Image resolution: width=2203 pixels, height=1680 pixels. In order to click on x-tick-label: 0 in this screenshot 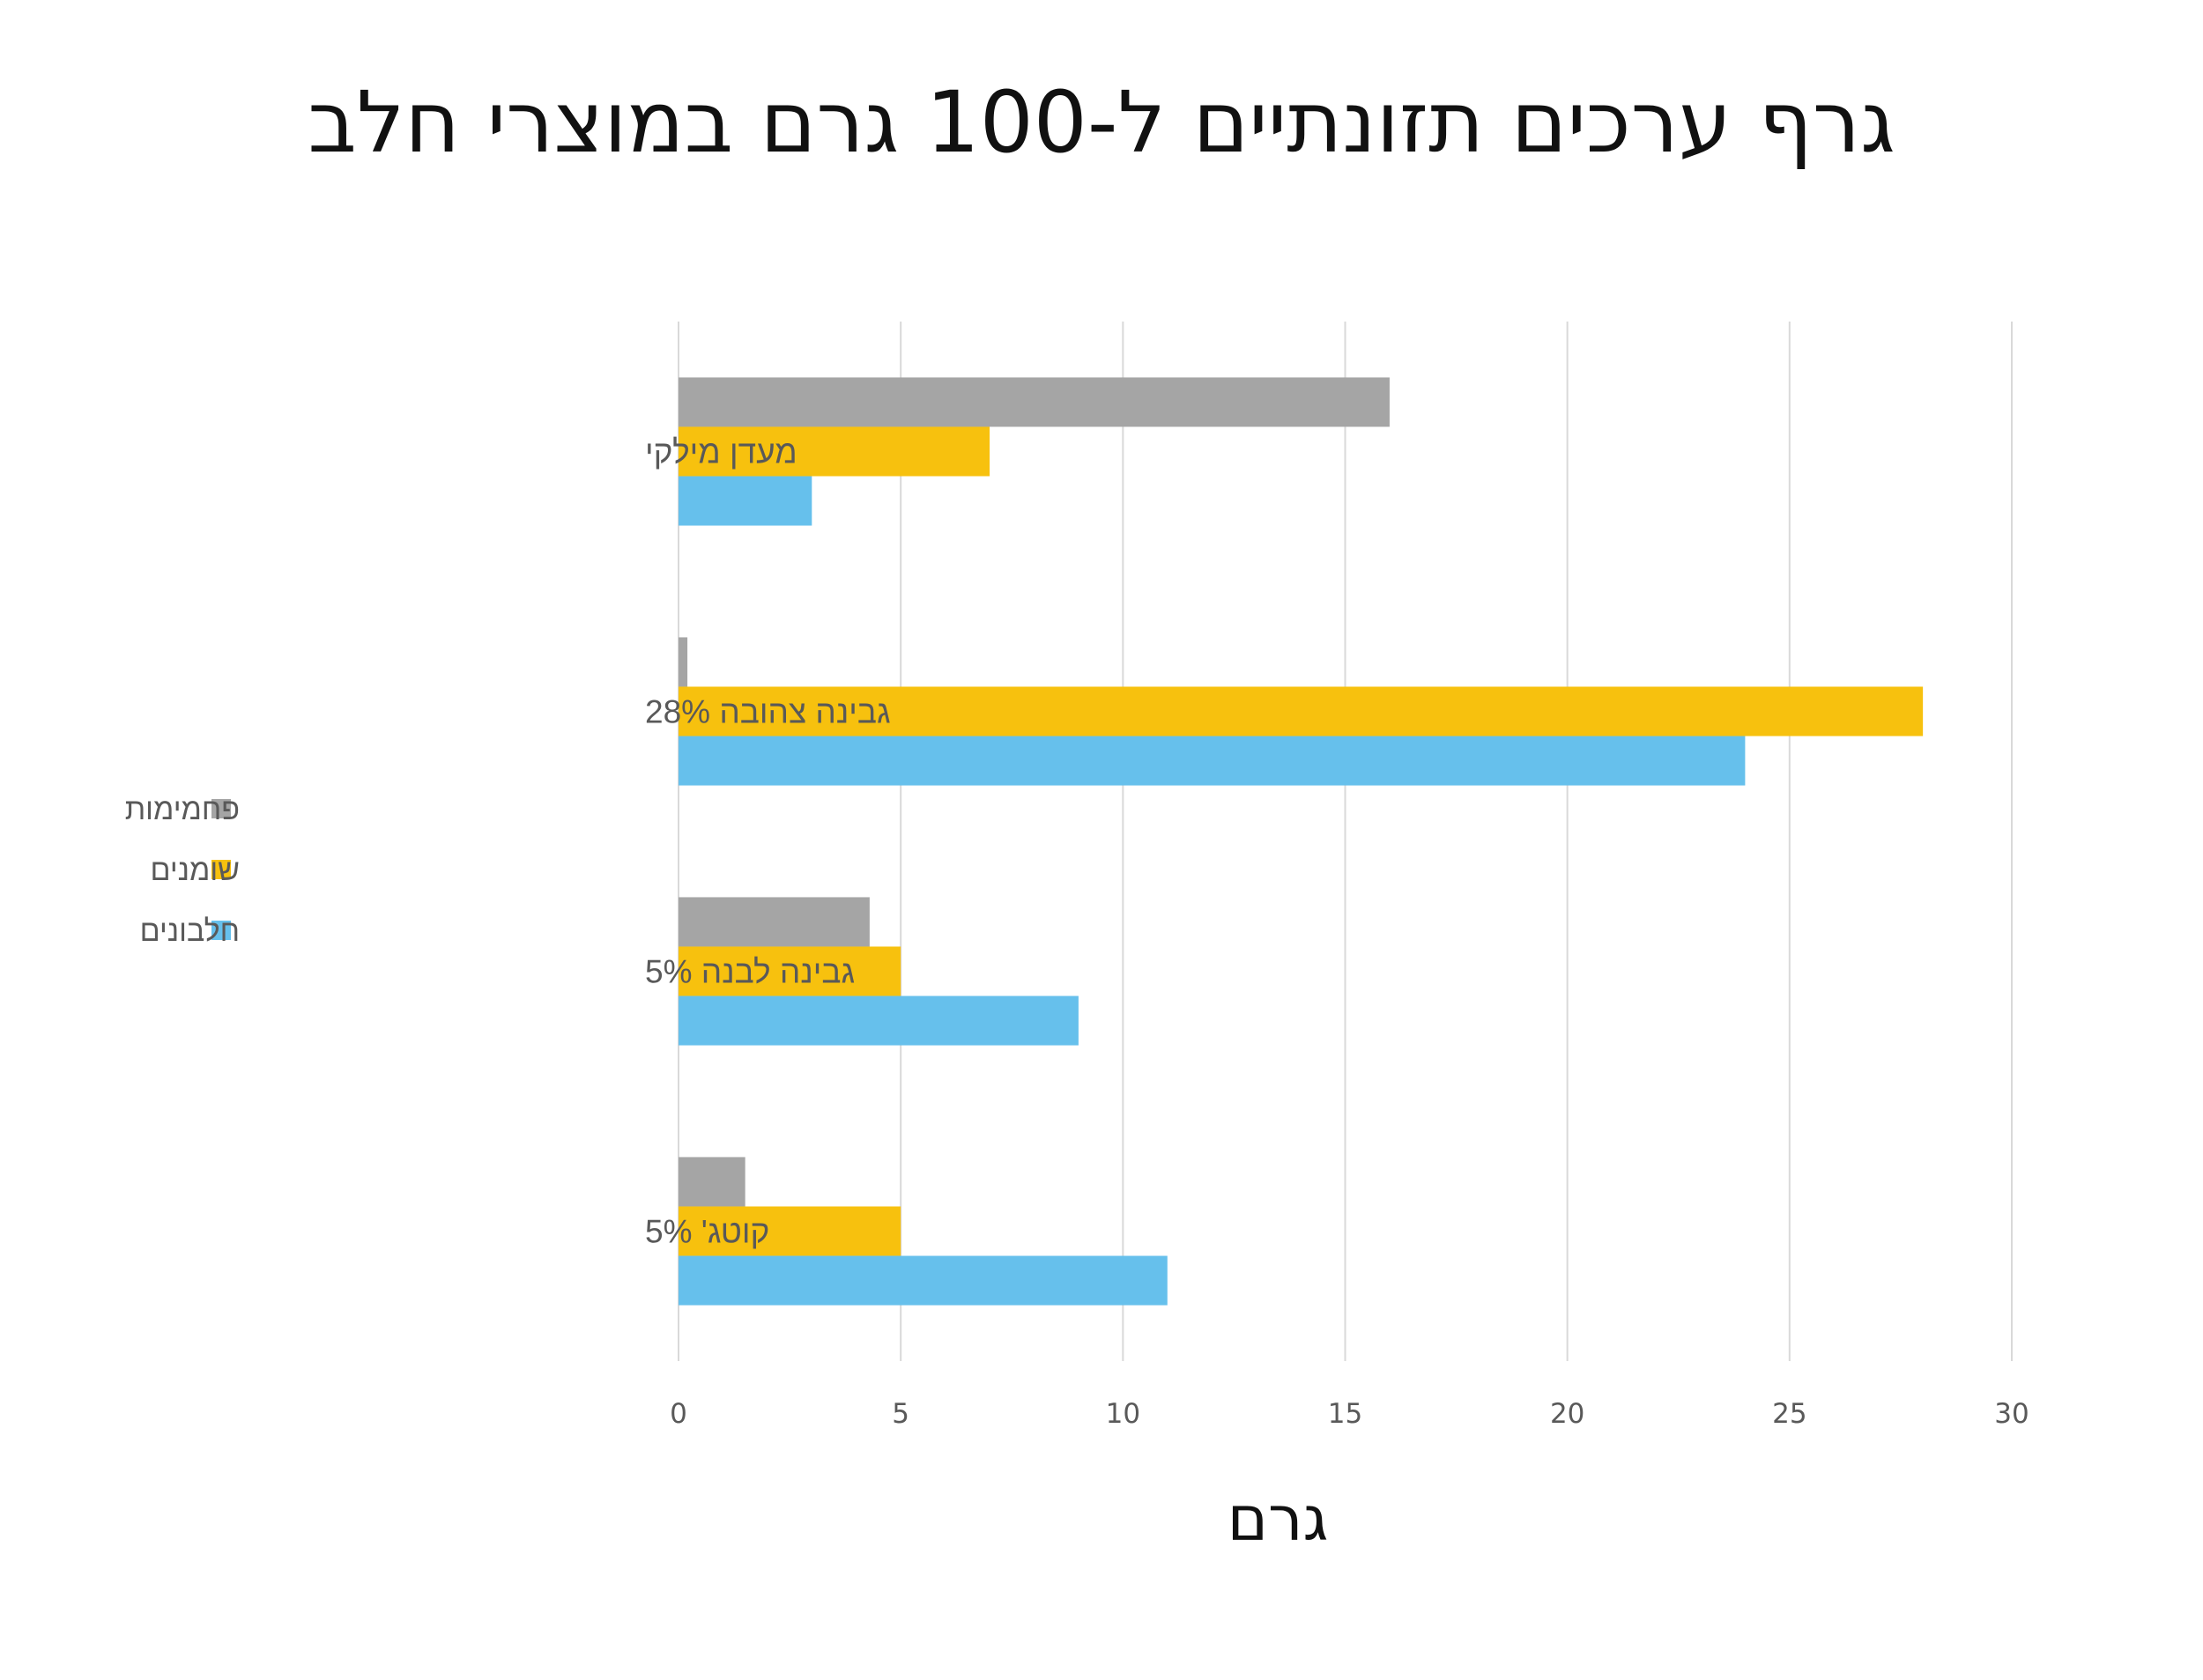, I will do `click(678, 1414)`.